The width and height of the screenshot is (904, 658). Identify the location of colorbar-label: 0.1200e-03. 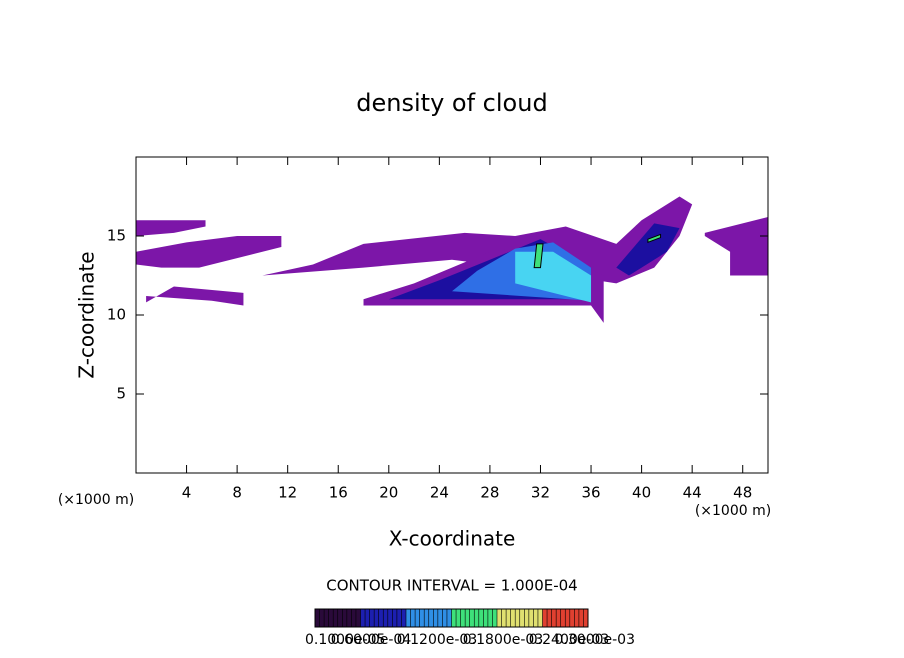
(437, 640).